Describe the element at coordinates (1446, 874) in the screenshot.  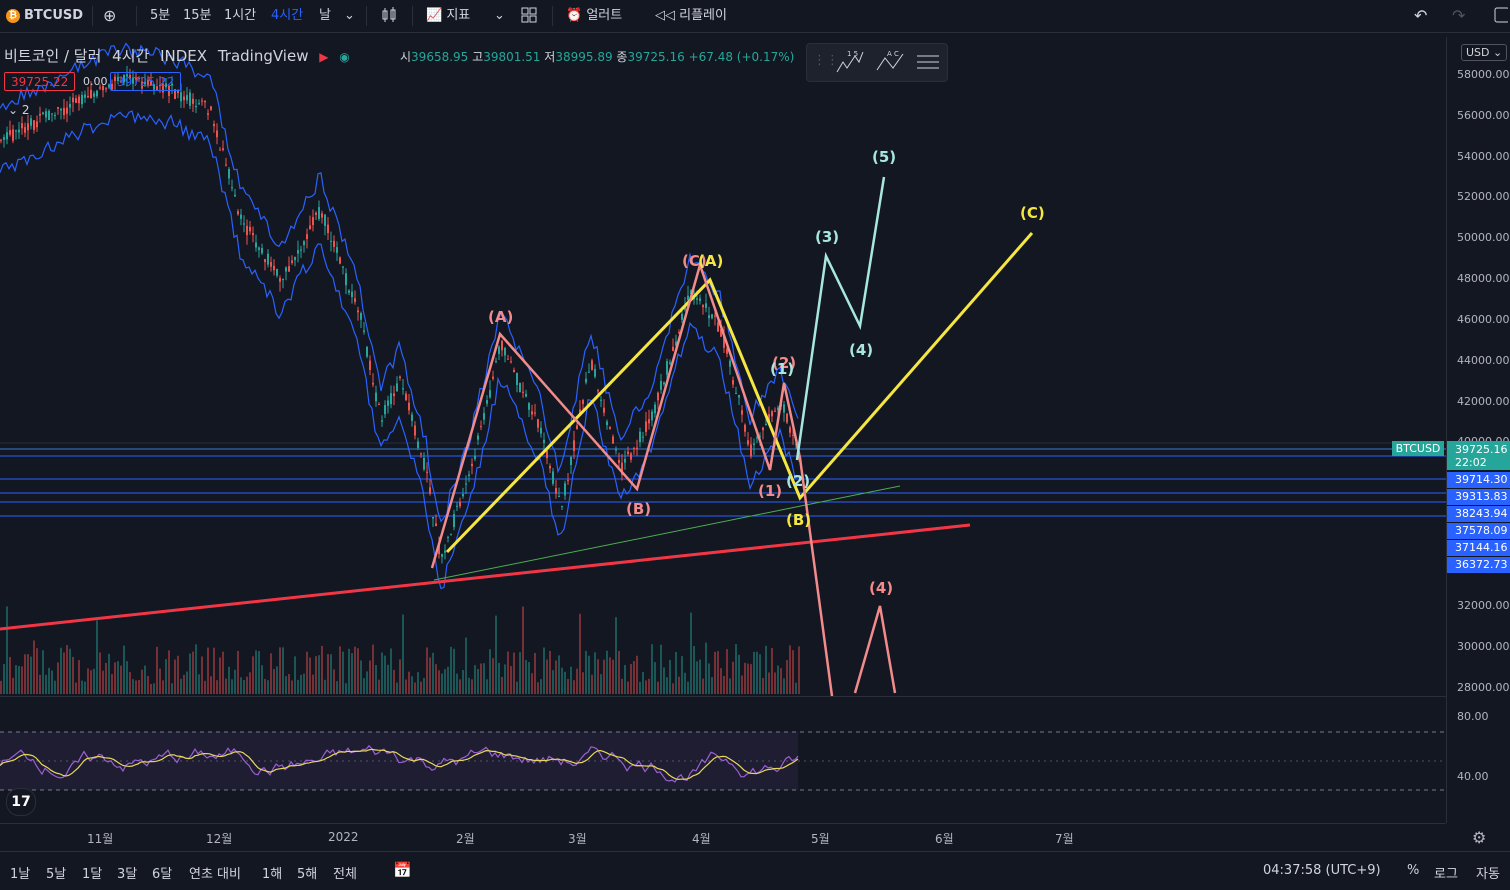
I see `log-scale-toggle: 로그` at that location.